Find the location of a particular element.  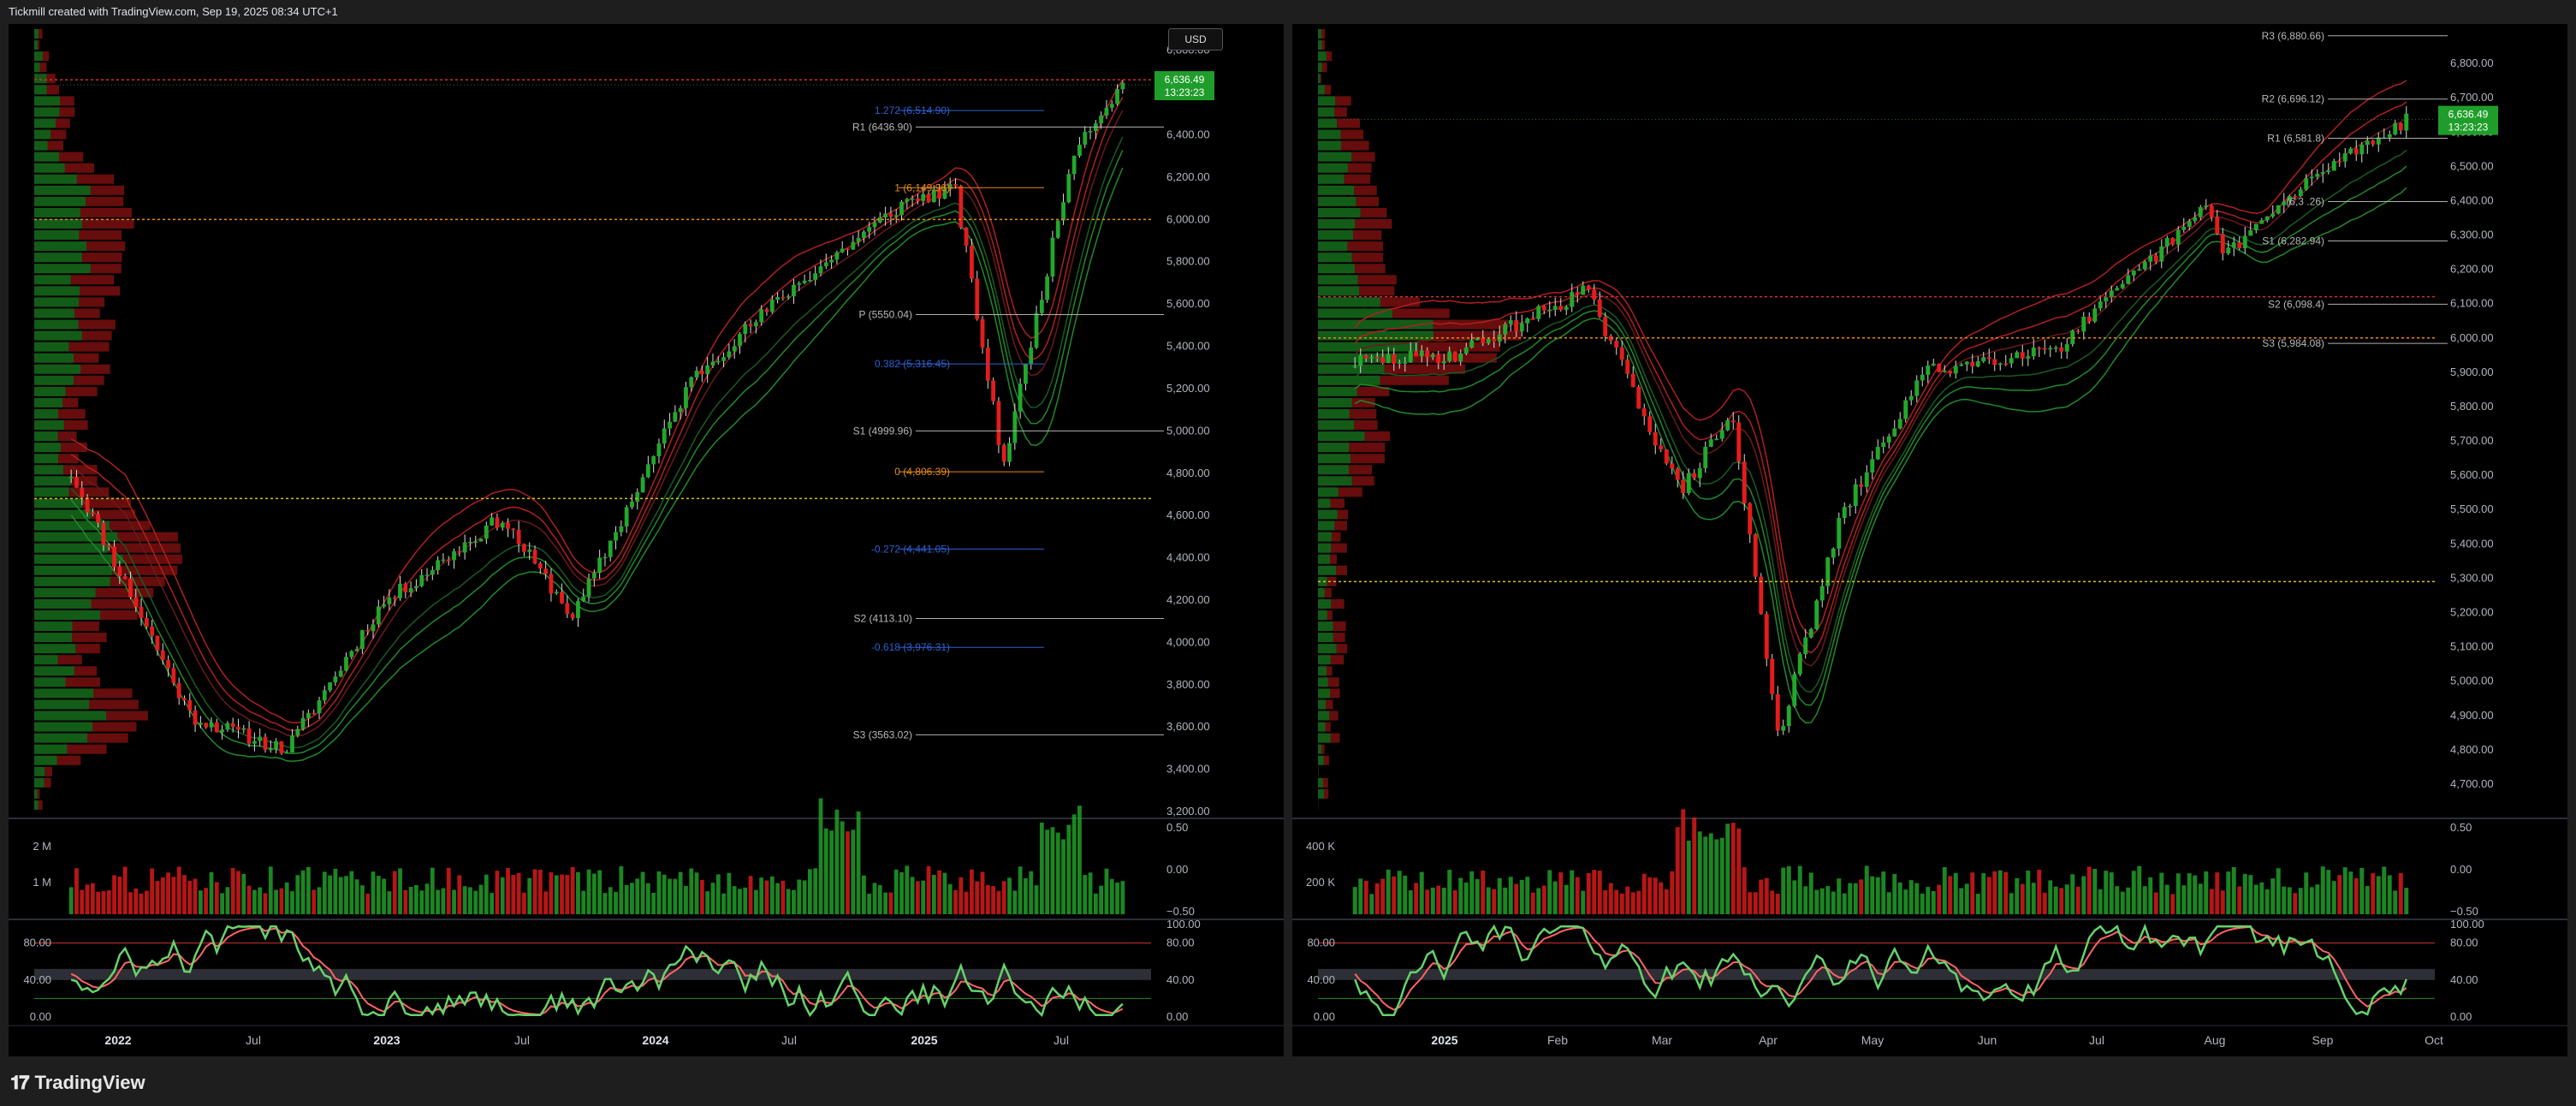

stoch-band is located at coordinates (1876, 974).